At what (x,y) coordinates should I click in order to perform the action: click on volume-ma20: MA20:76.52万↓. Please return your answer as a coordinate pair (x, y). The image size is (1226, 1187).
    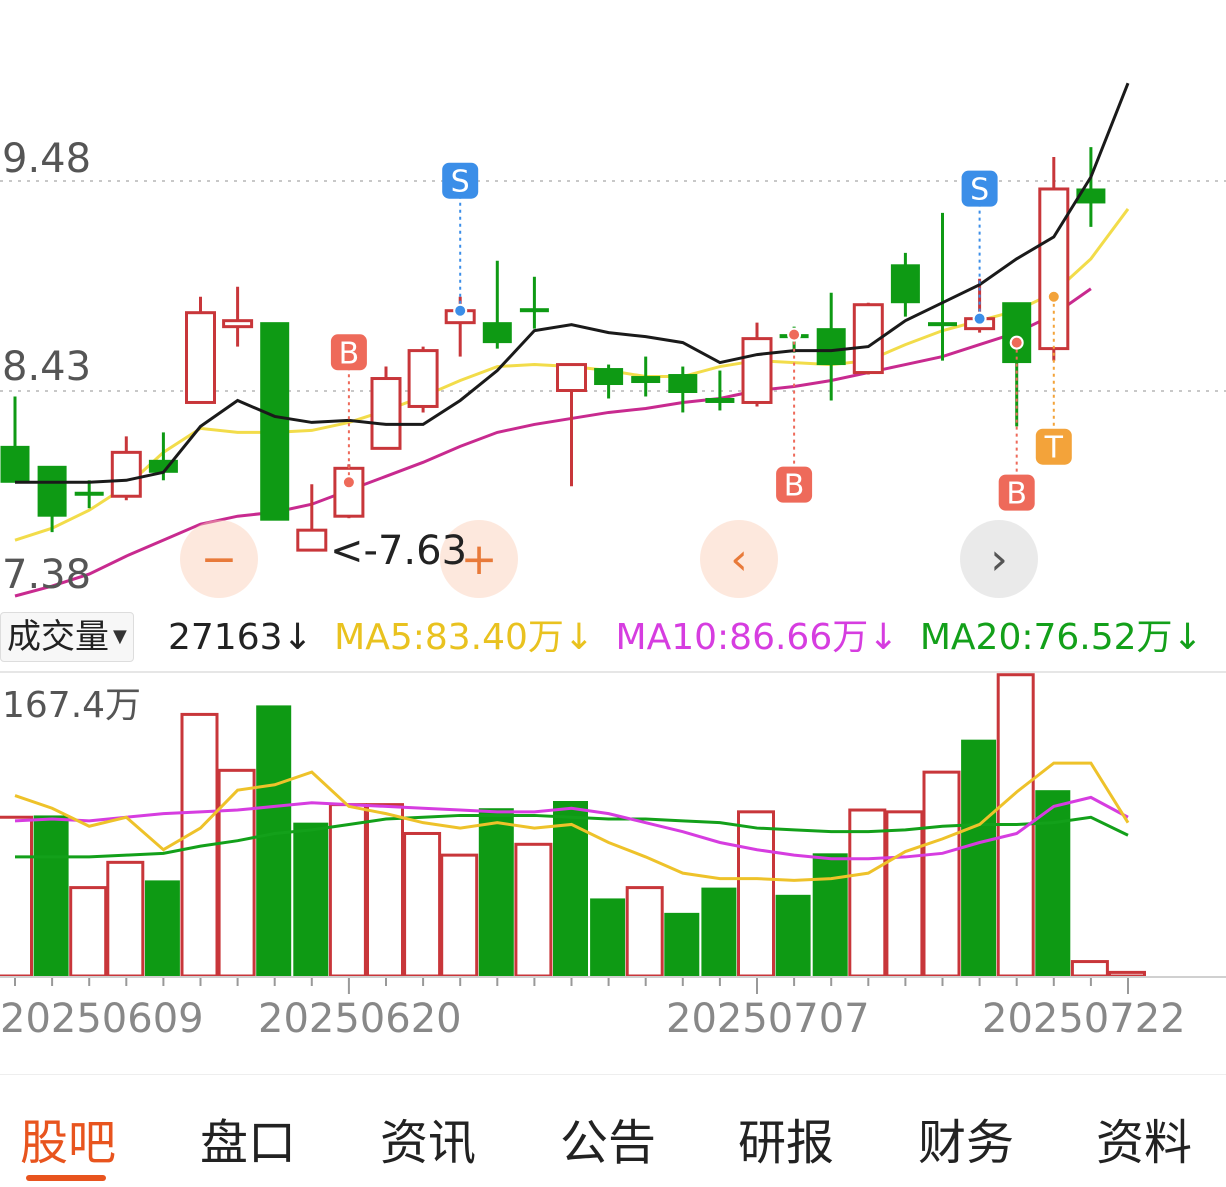
    Looking at the image, I should click on (1061, 637).